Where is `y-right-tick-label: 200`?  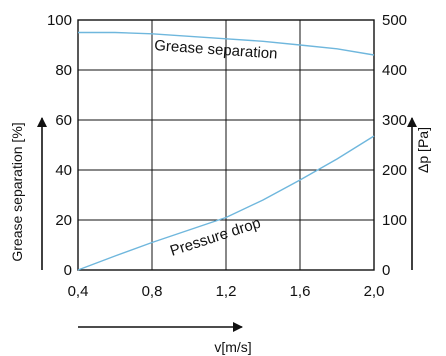 y-right-tick-label: 200 is located at coordinates (394, 170).